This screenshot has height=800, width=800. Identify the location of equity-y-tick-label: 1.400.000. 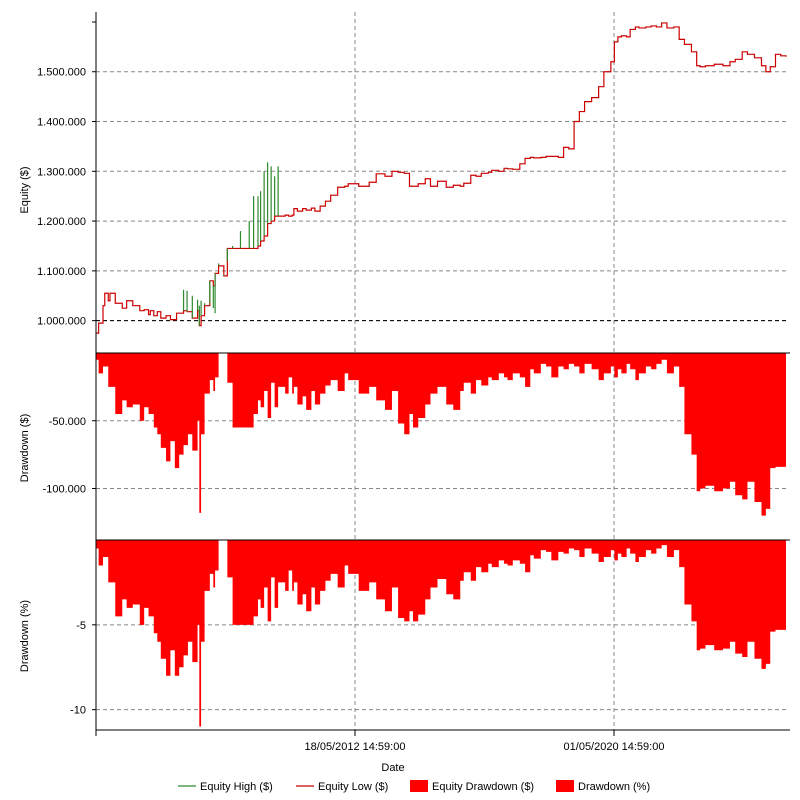
(61, 123).